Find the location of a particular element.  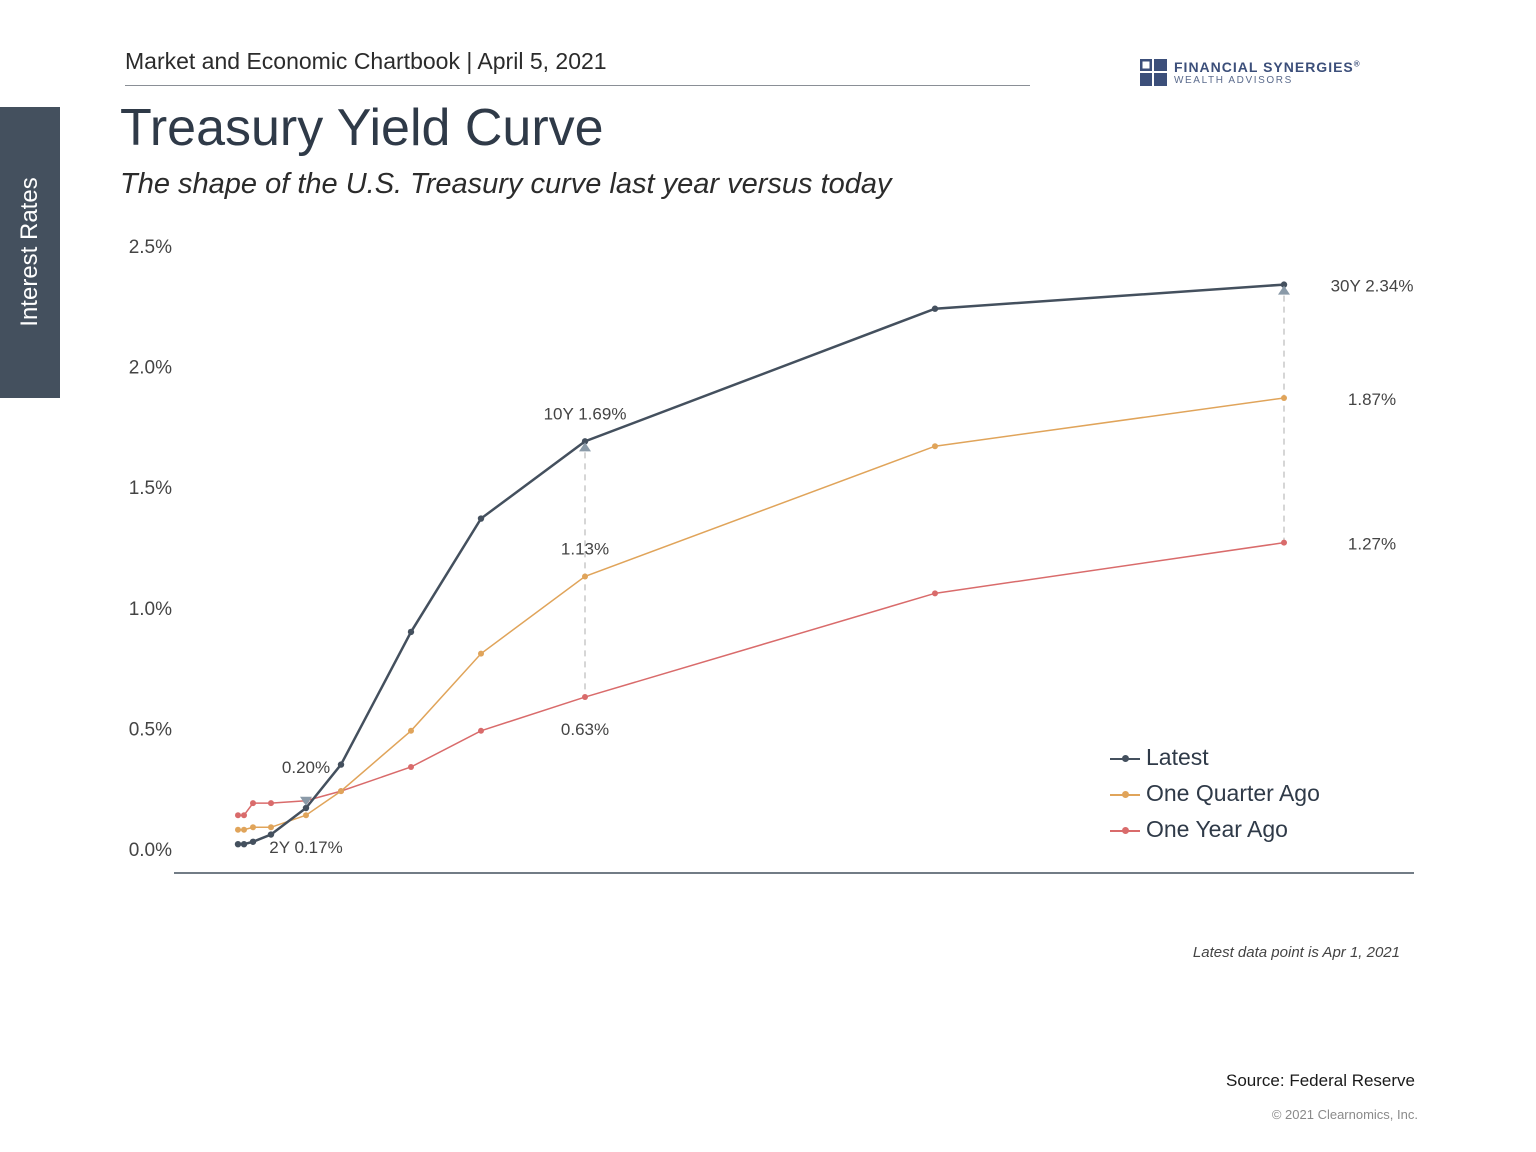

data-label: 1.87% is located at coordinates (1372, 399).